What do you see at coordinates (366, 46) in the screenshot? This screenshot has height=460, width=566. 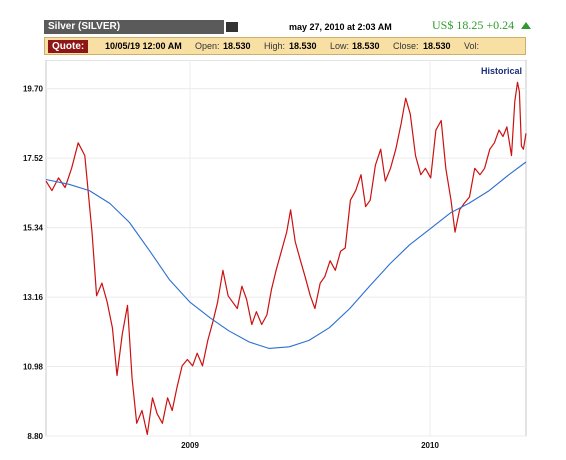 I see `low-value: 18.530` at bounding box center [366, 46].